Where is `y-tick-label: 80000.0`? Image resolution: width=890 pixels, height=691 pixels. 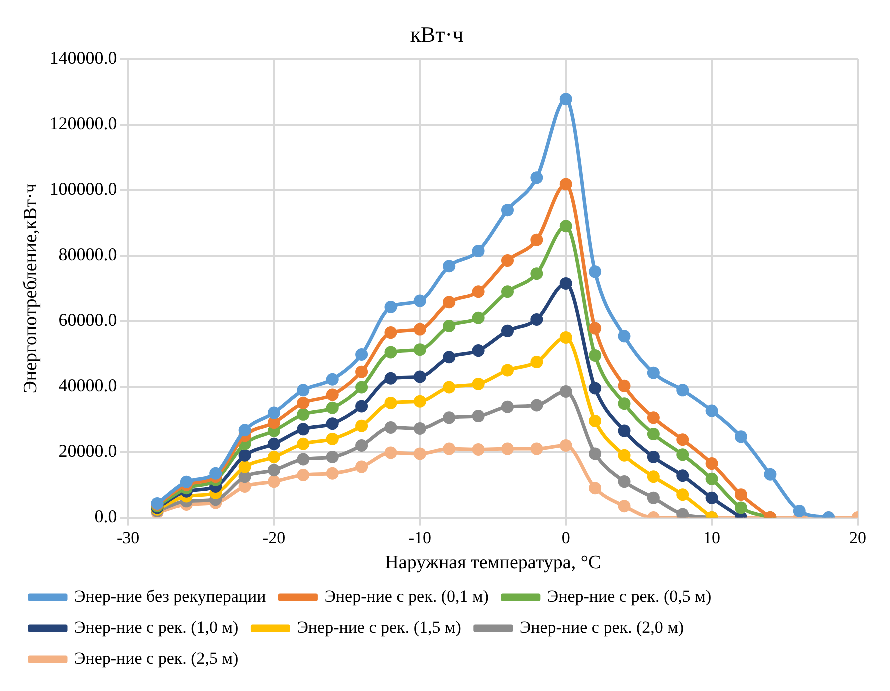 y-tick-label: 80000.0 is located at coordinates (88, 254).